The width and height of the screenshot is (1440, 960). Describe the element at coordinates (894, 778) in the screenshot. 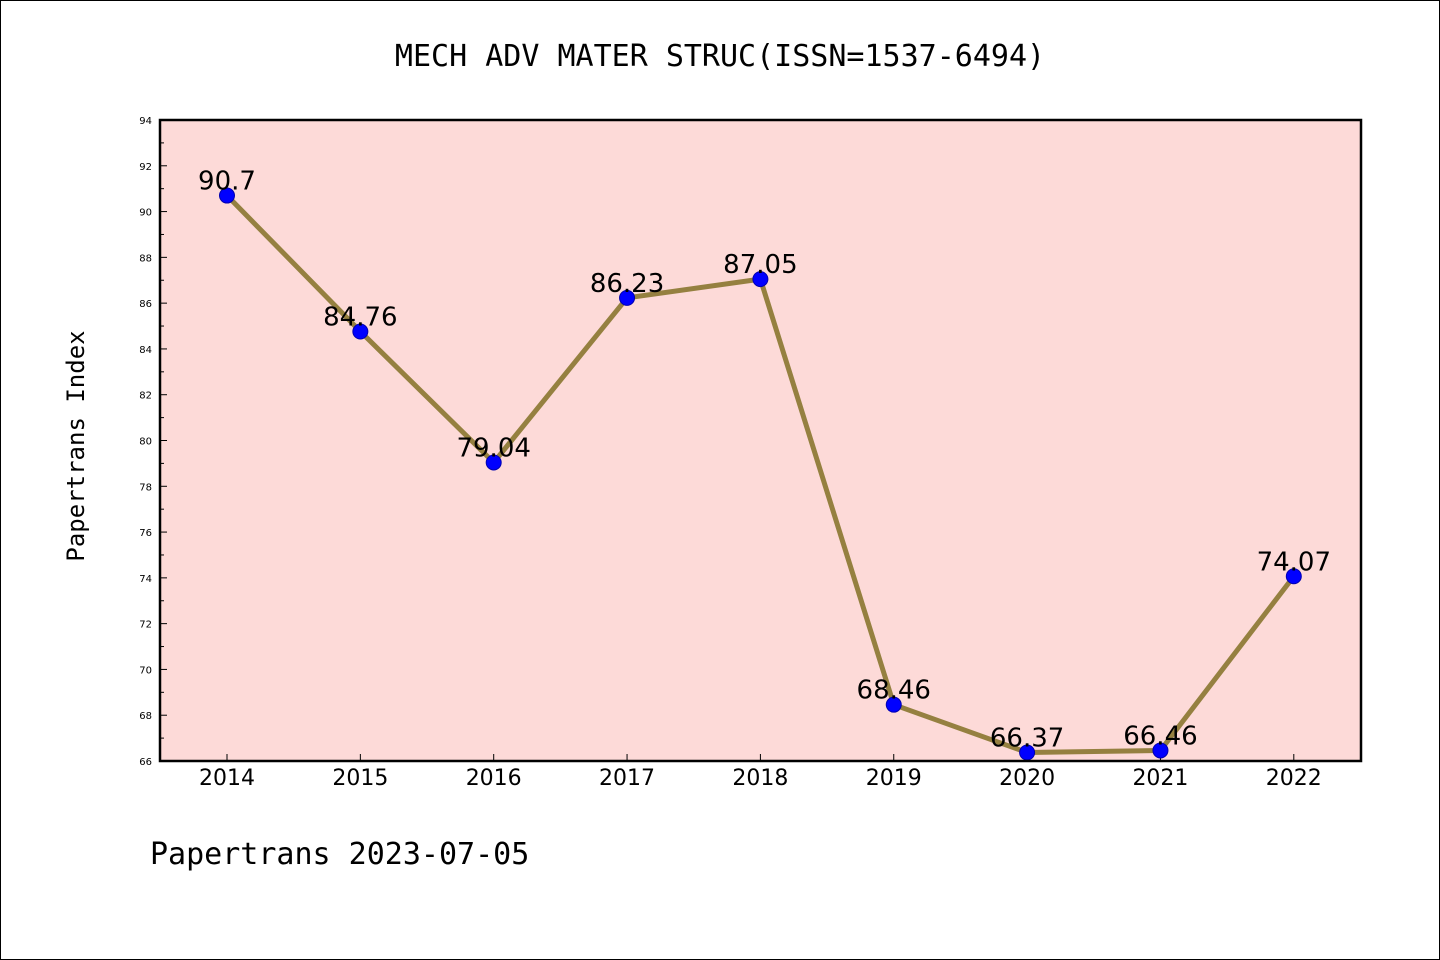

I see `x-tick-label: 2019` at that location.